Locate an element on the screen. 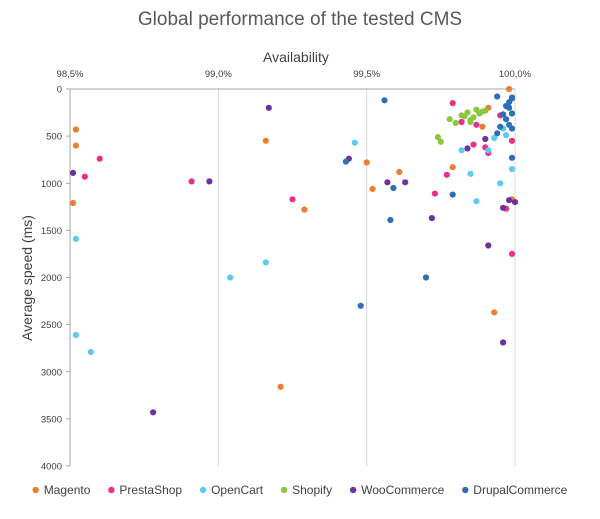 Image resolution: width=600 pixels, height=519 pixels. x-tick-label: 99,5% is located at coordinates (366, 74).